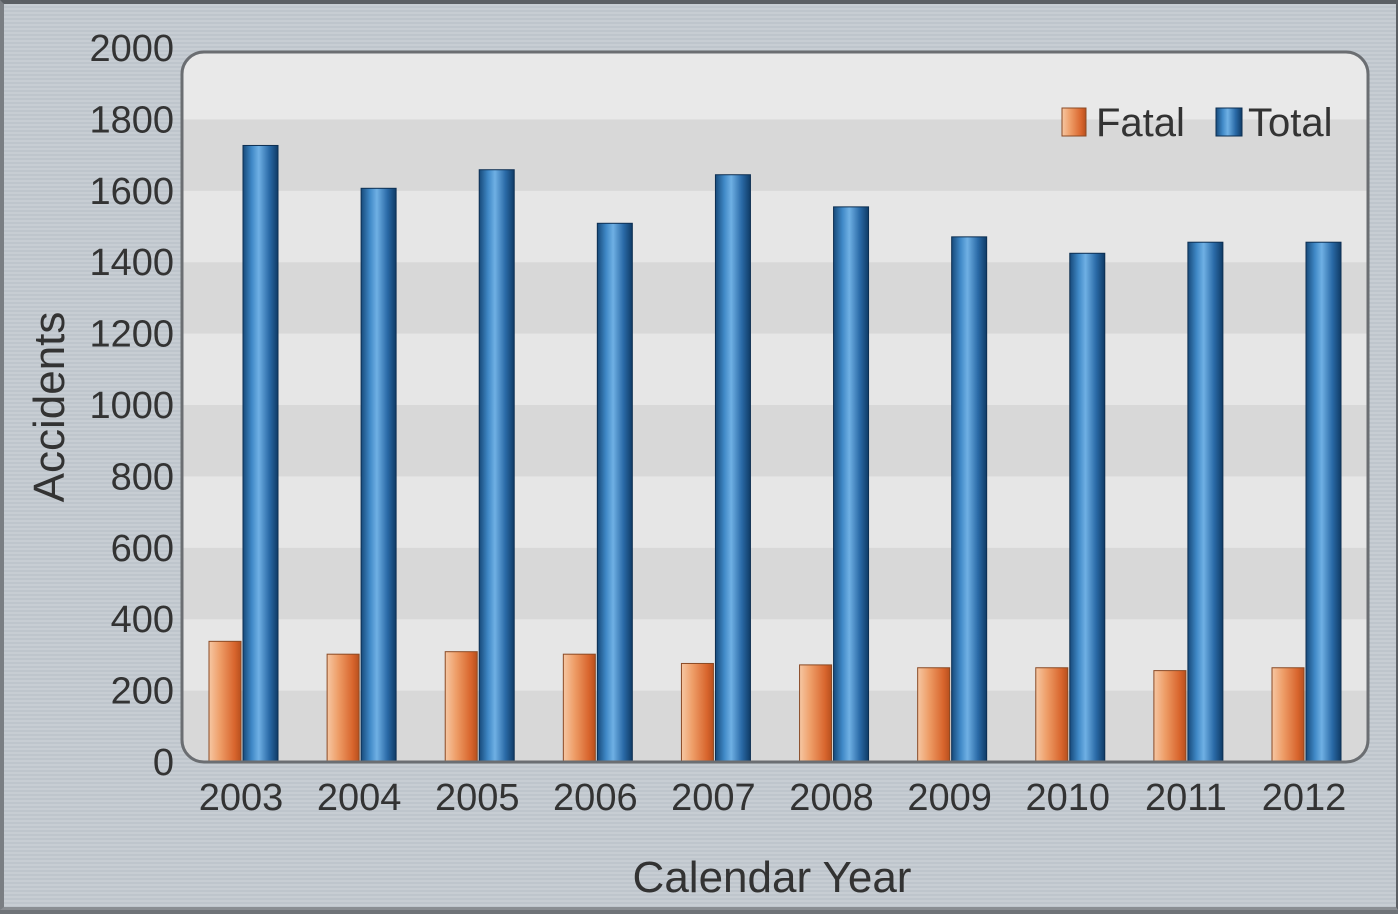 The height and width of the screenshot is (914, 1398). I want to click on bar-total-2004, so click(378, 475).